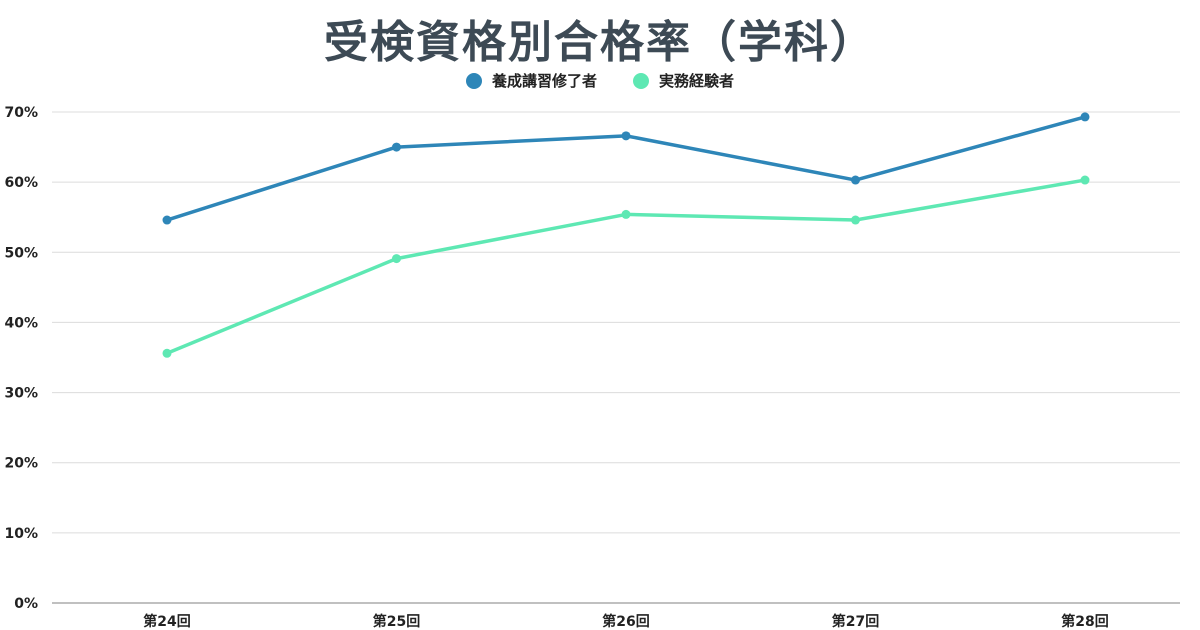  I want to click on chart-title: 受検資格別合格率（学科）, so click(600, 42).